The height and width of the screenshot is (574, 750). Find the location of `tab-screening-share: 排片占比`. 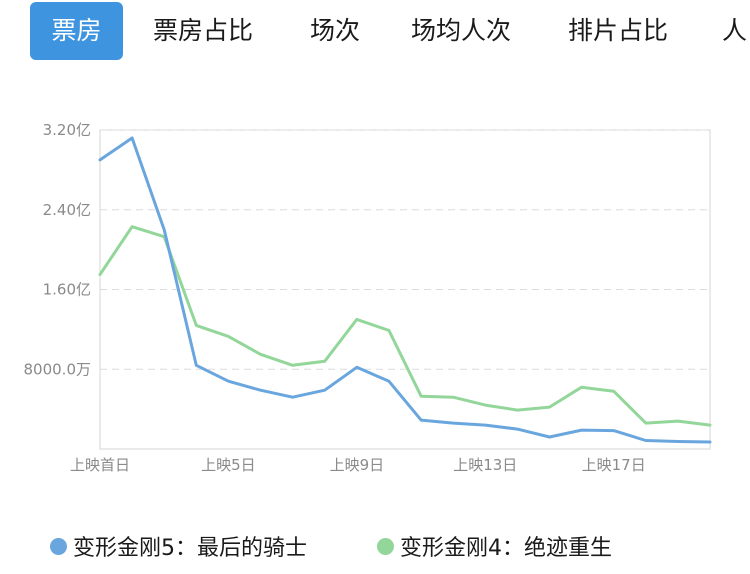

tab-screening-share: 排片占比 is located at coordinates (618, 30).